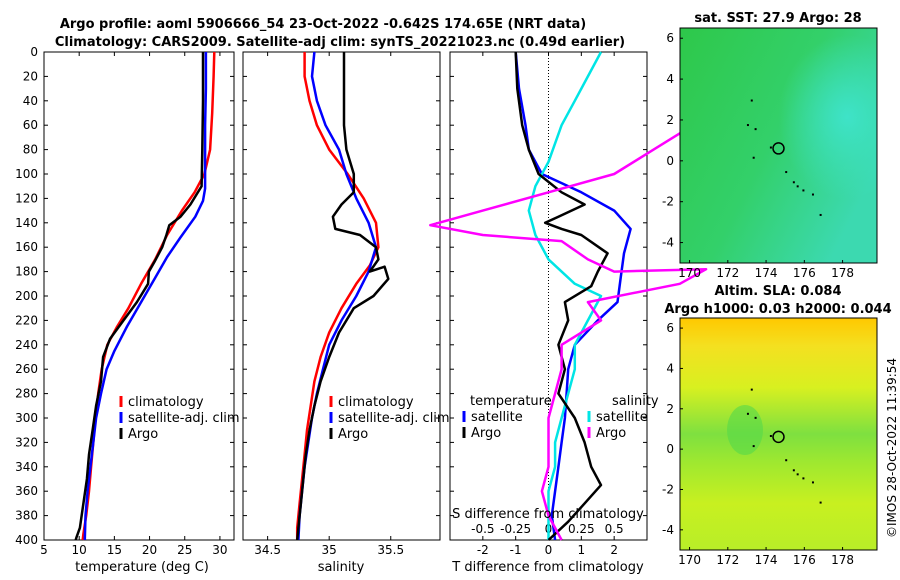  I want to click on x-tick-label: 5, so click(44, 550).